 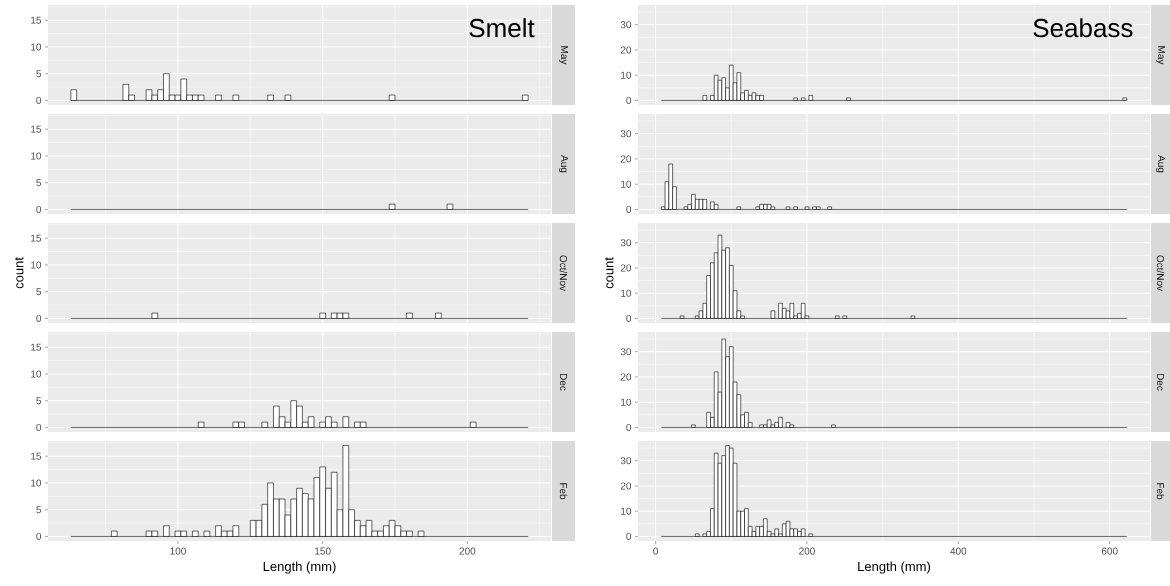 I want to click on chart-title: Smelt, so click(x=502, y=28).